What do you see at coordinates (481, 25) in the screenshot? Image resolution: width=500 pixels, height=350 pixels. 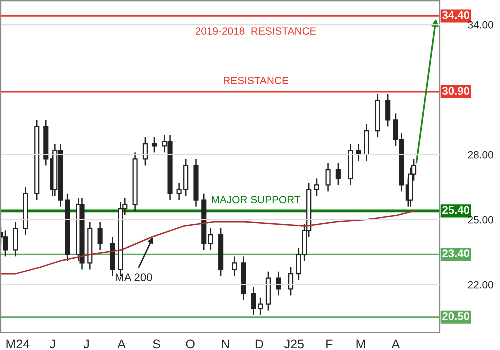 I see `y-tick-label: 34.00` at bounding box center [481, 25].